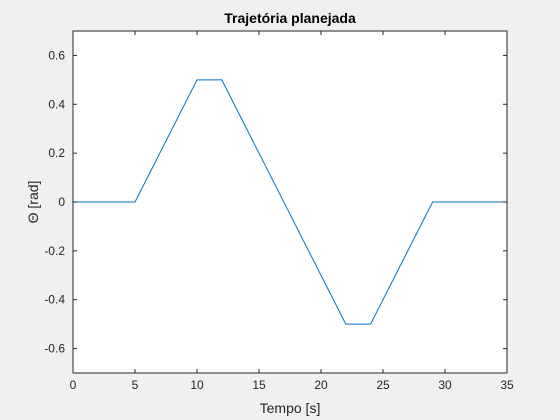 The width and height of the screenshot is (560, 420). I want to click on x-tick-label: 25, so click(383, 385).